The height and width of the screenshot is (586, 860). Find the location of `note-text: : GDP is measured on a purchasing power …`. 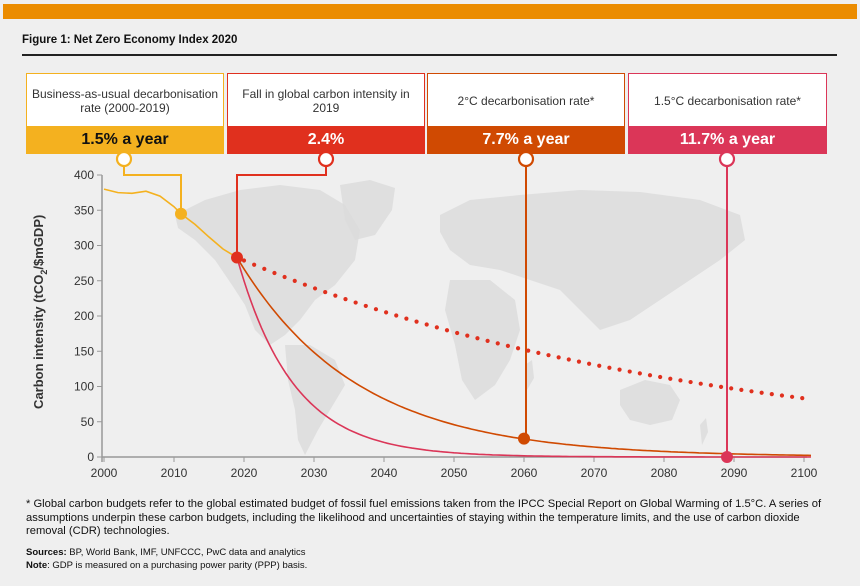

note-text: : GDP is measured on a purchasing power … is located at coordinates (177, 565).